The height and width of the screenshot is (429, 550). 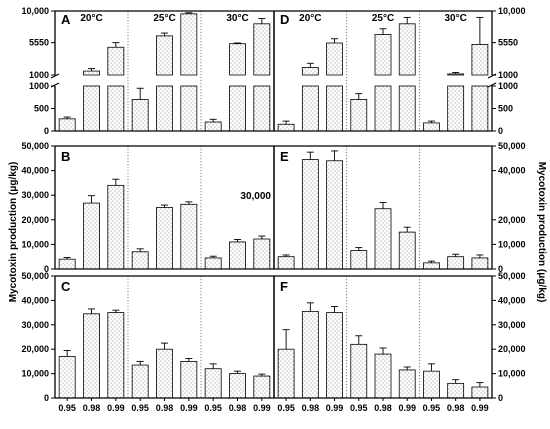 What do you see at coordinates (284, 19) in the screenshot?
I see `panel-label: D` at bounding box center [284, 19].